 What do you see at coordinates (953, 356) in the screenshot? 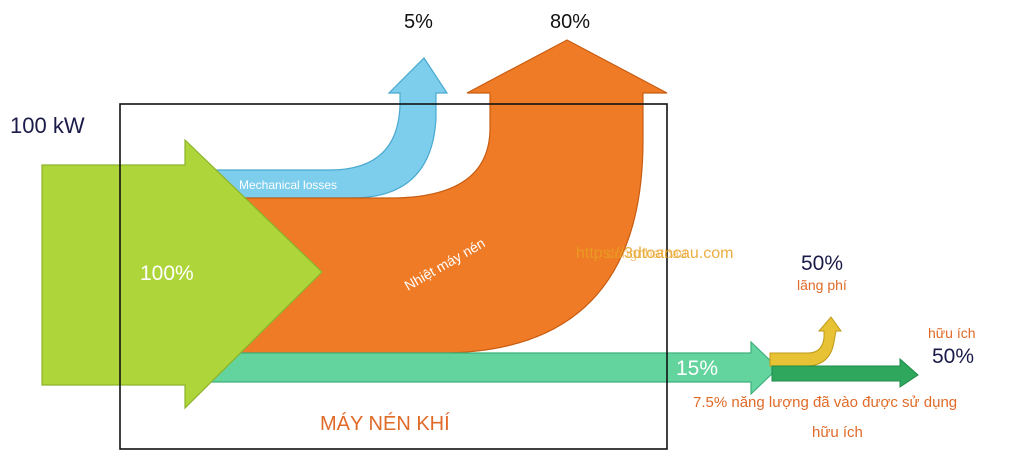
I see `useful-percent-label: 50%` at bounding box center [953, 356].